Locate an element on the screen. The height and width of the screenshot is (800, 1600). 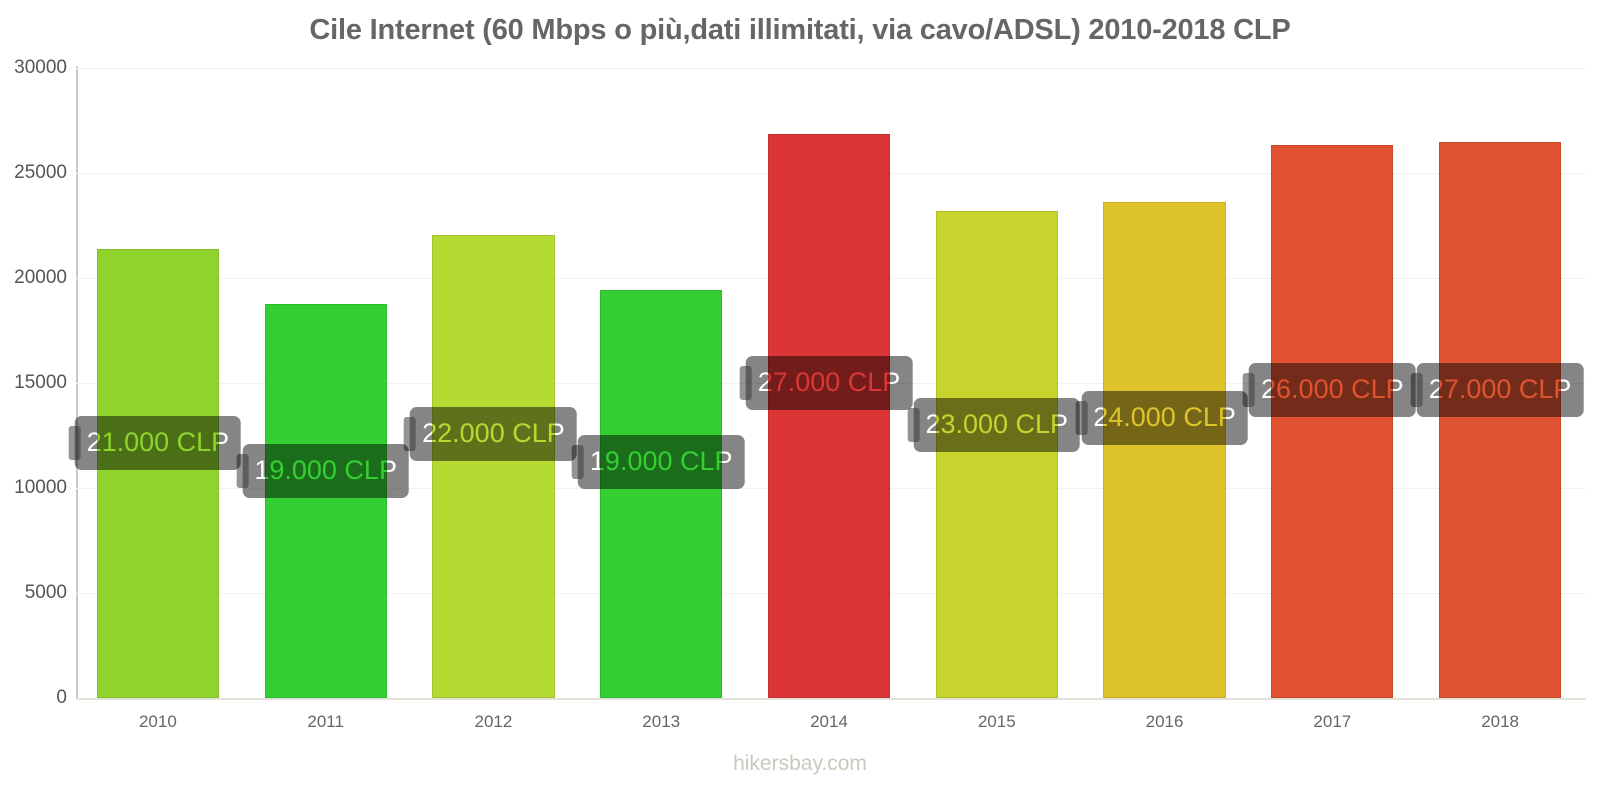
y-tick-label: 0 is located at coordinates (61, 697).